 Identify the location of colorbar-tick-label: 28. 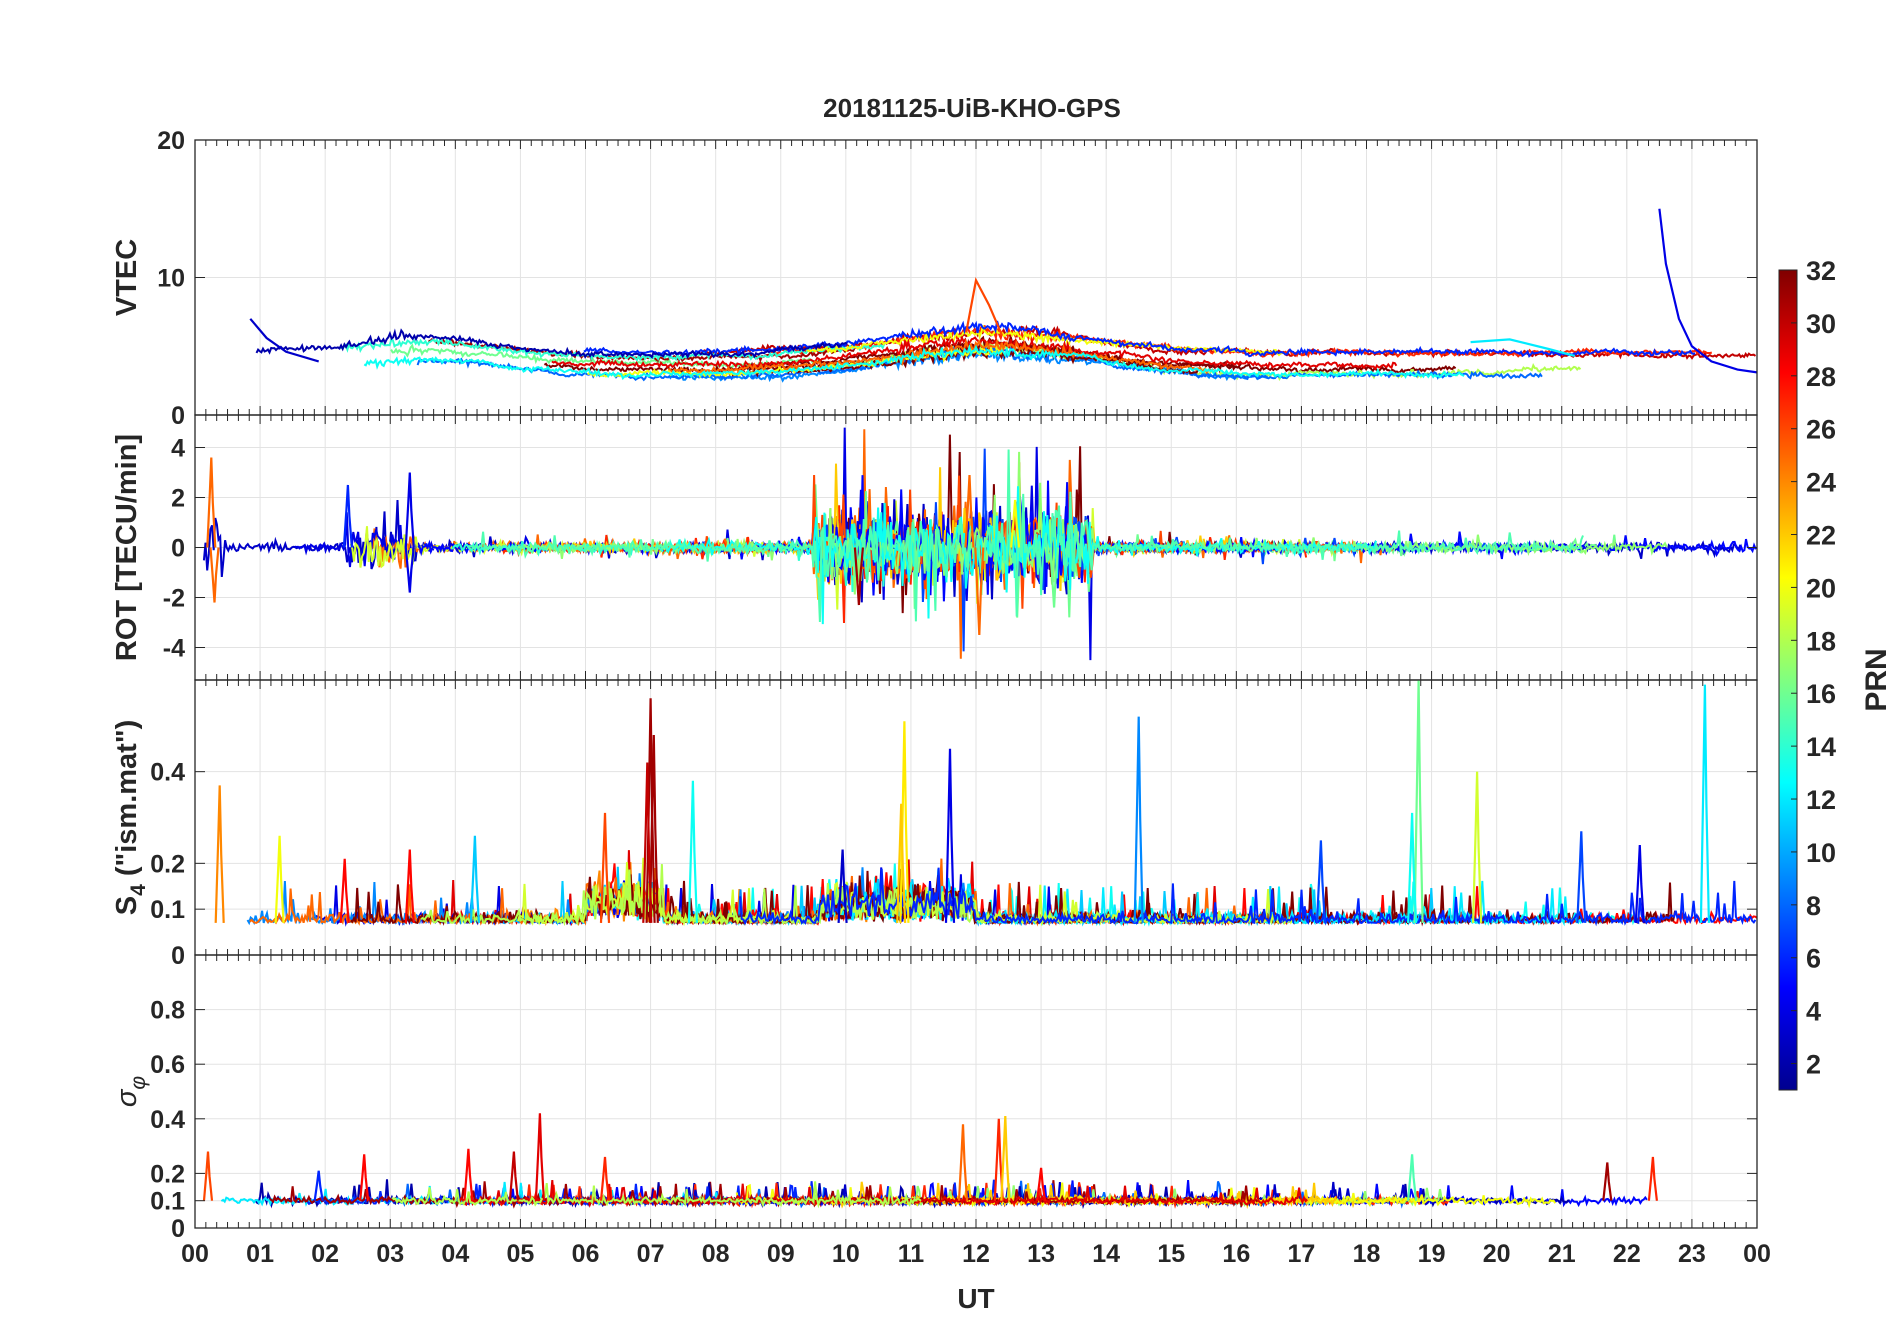
(1821, 377).